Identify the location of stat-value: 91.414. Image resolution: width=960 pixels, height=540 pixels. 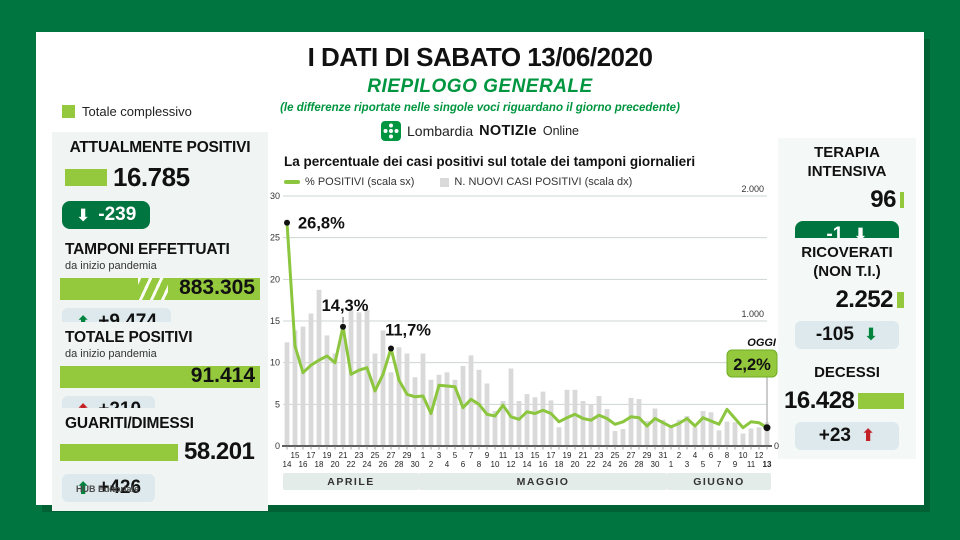
(222, 375).